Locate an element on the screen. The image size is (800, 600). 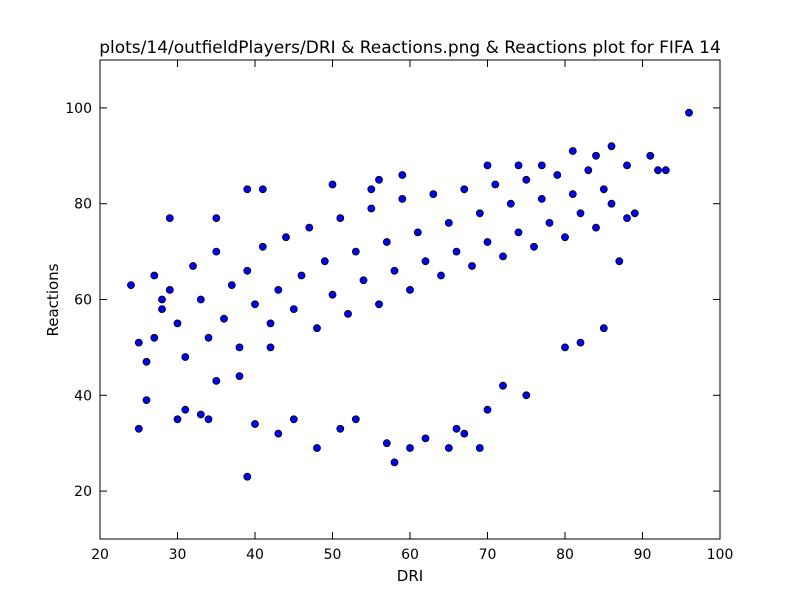
y-tick-label: 100 is located at coordinates (78, 109).